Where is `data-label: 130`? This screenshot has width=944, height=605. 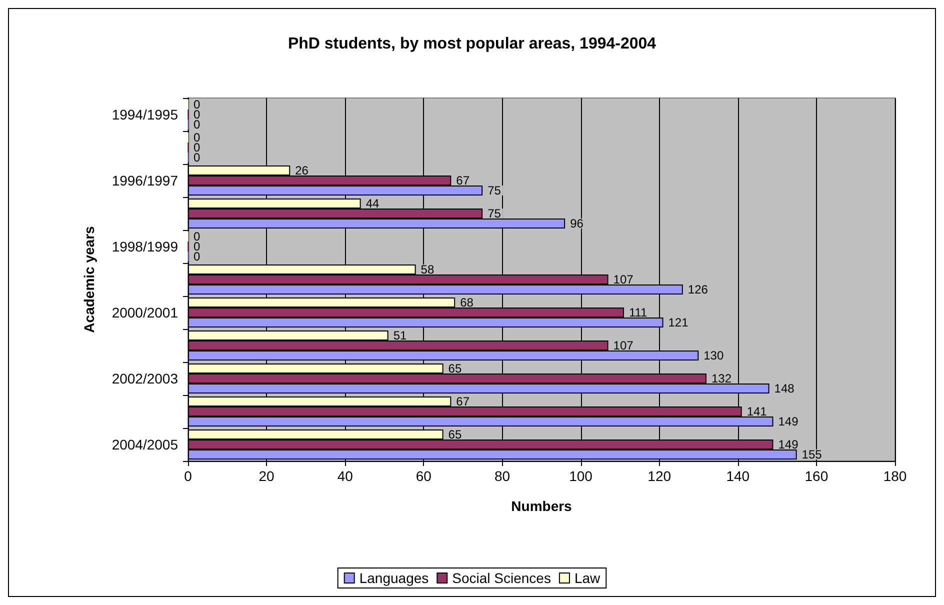
data-label: 130 is located at coordinates (714, 355).